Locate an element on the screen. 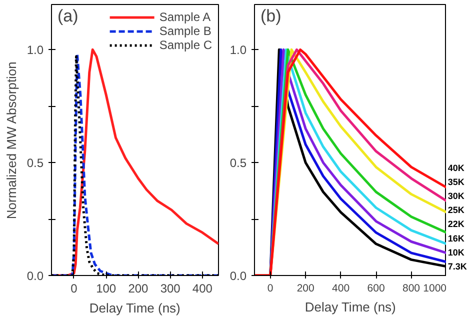  annotation: (b) is located at coordinates (271, 16).